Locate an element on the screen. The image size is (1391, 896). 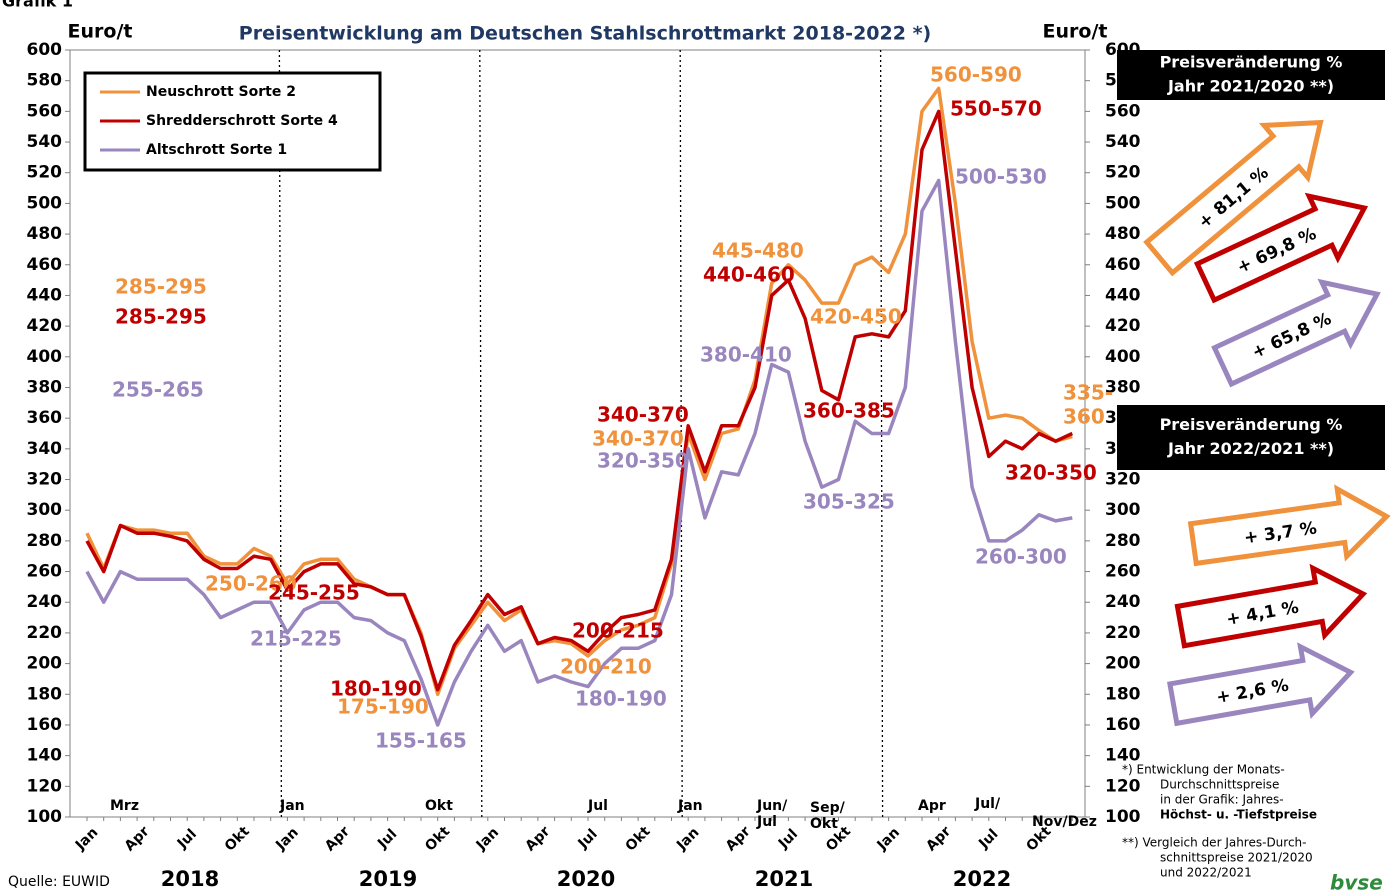
value-annotation: 155-165 is located at coordinates (421, 741).